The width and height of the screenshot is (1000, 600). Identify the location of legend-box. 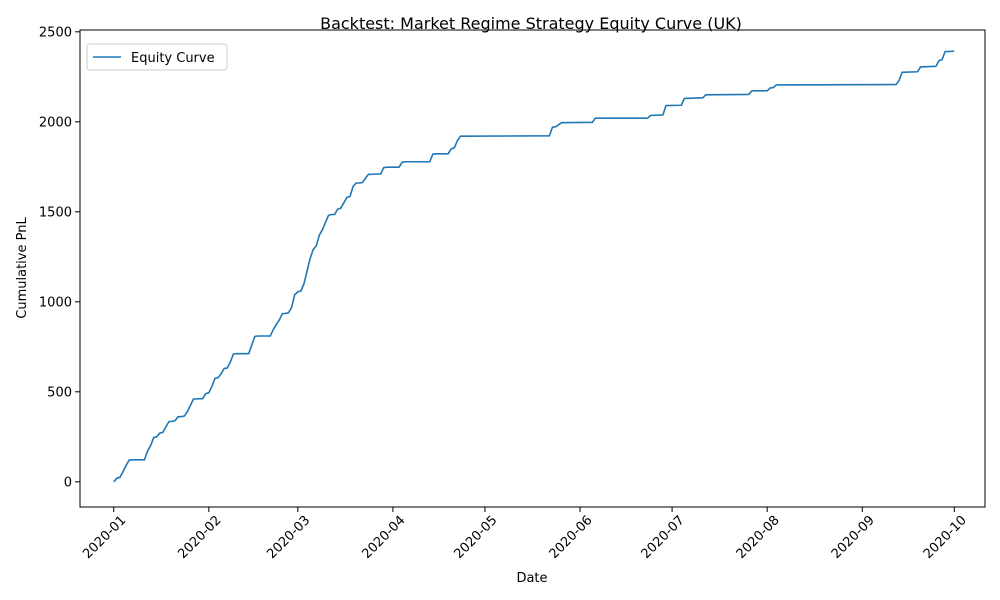
(157, 57).